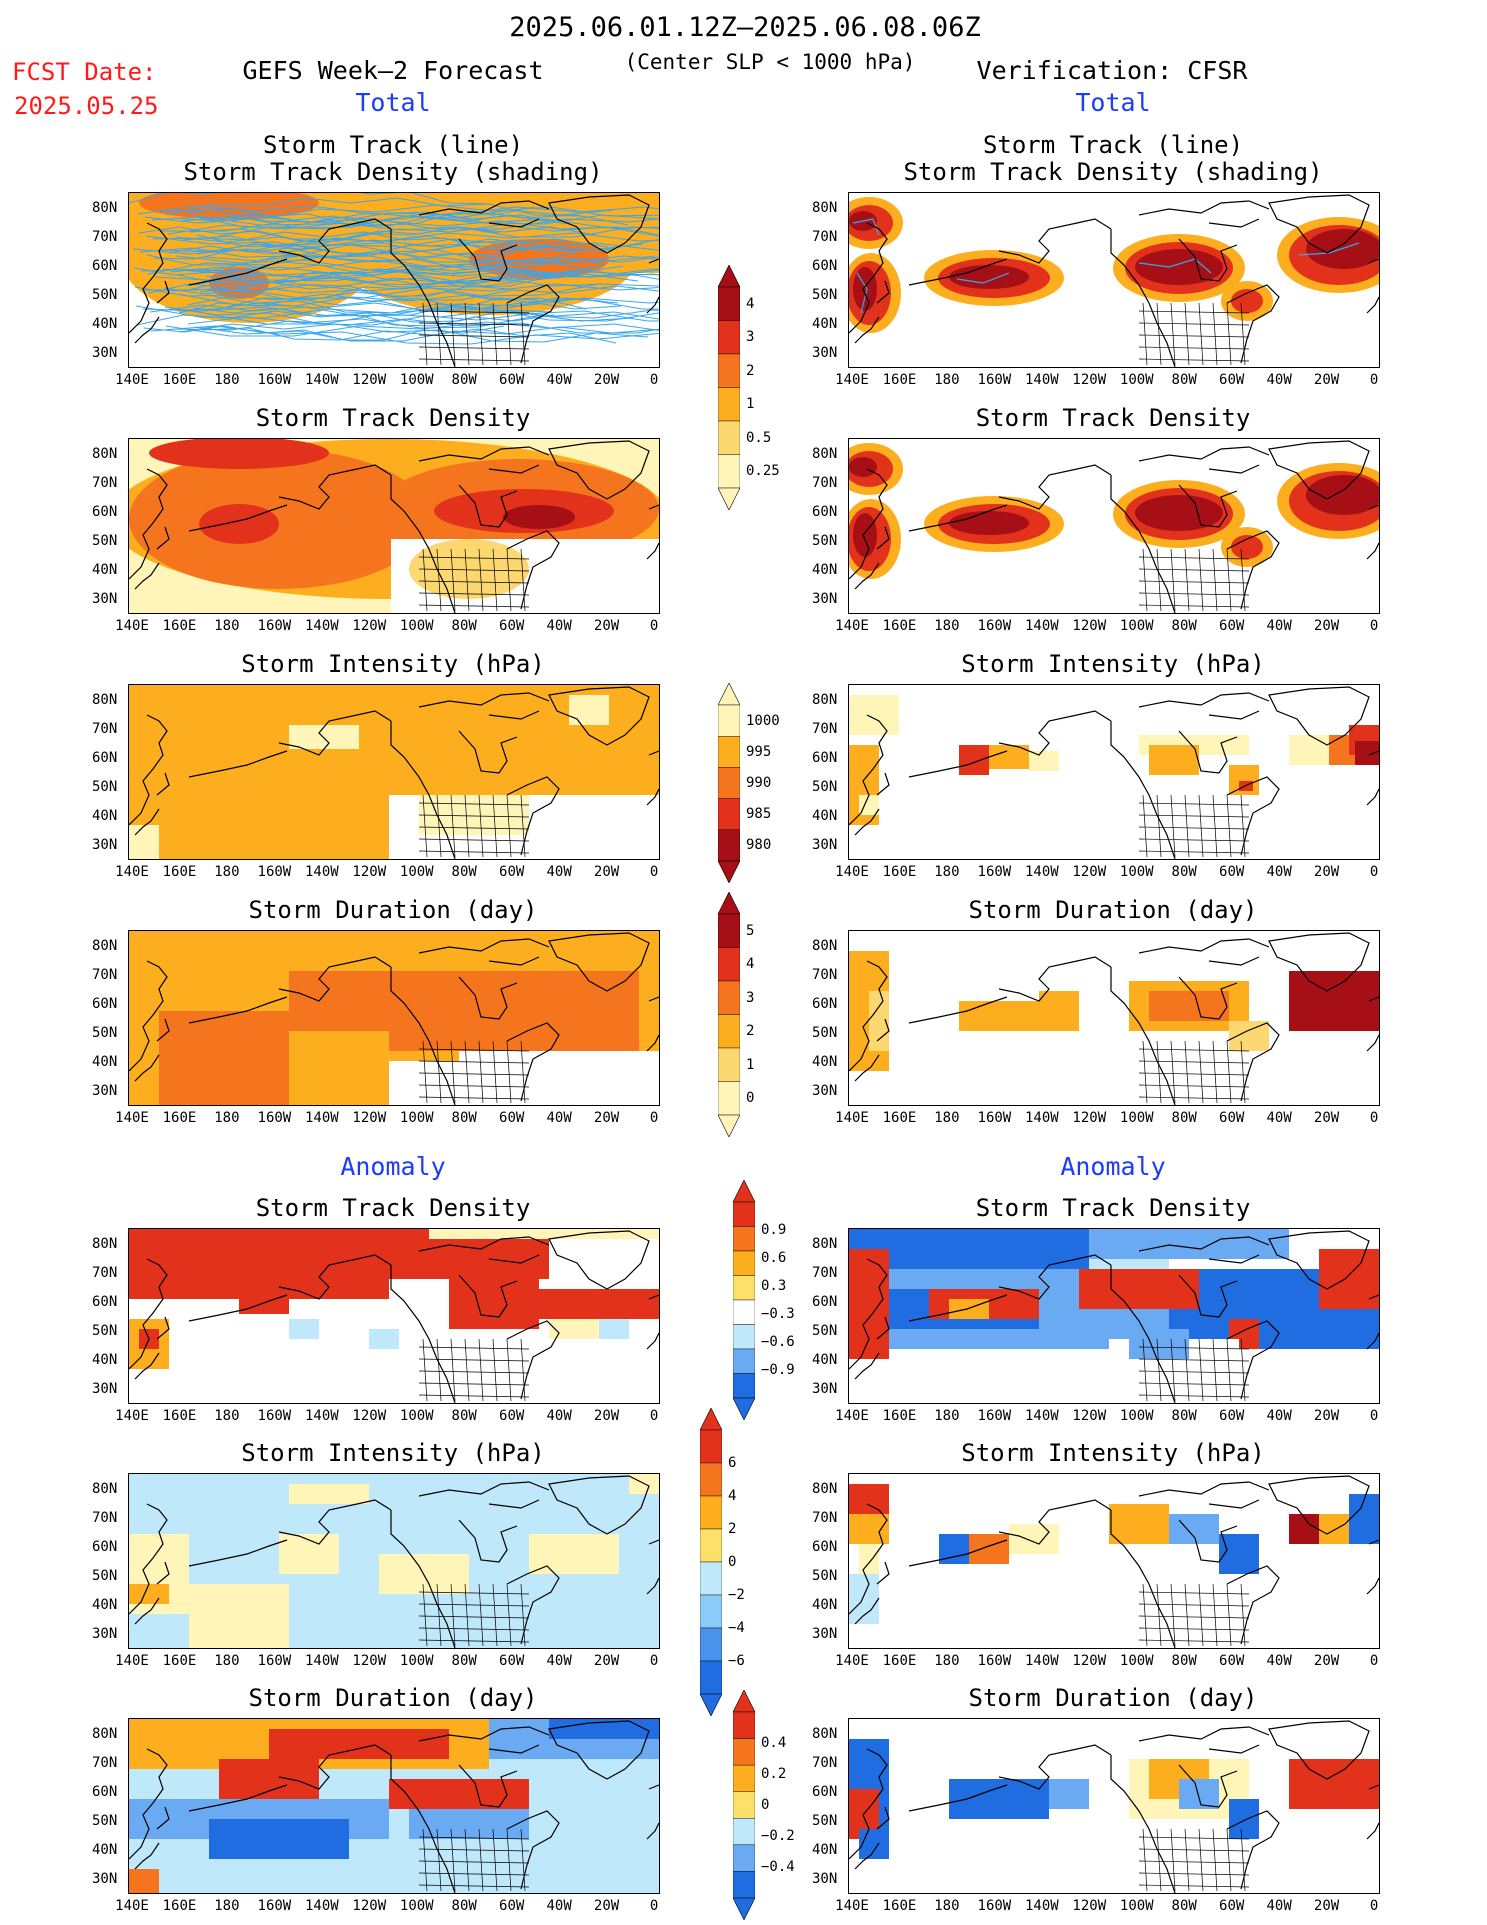 The image size is (1487, 1925). Describe the element at coordinates (1184, 380) in the screenshot. I see `lon-label-right: 80W` at that location.